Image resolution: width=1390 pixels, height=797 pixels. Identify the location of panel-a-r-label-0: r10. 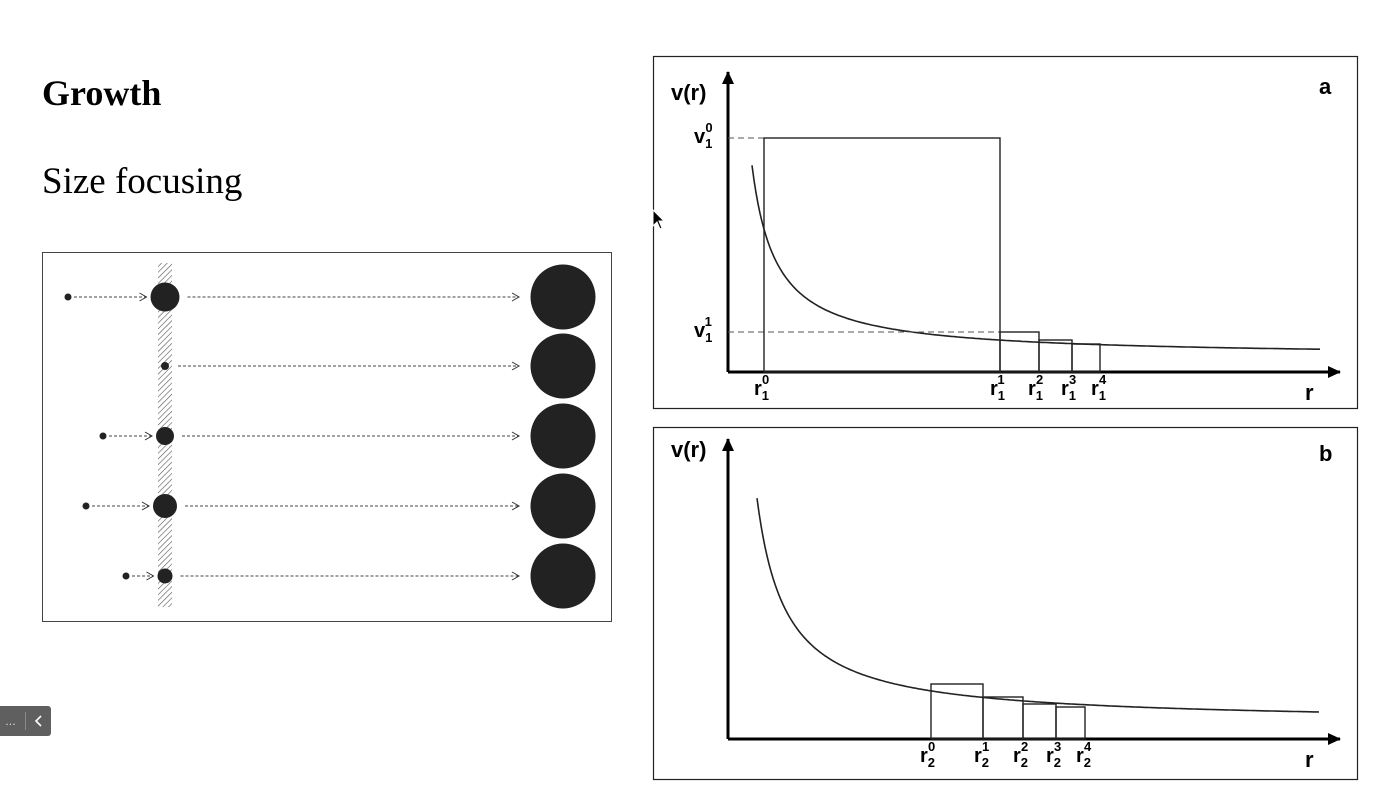
(761, 387).